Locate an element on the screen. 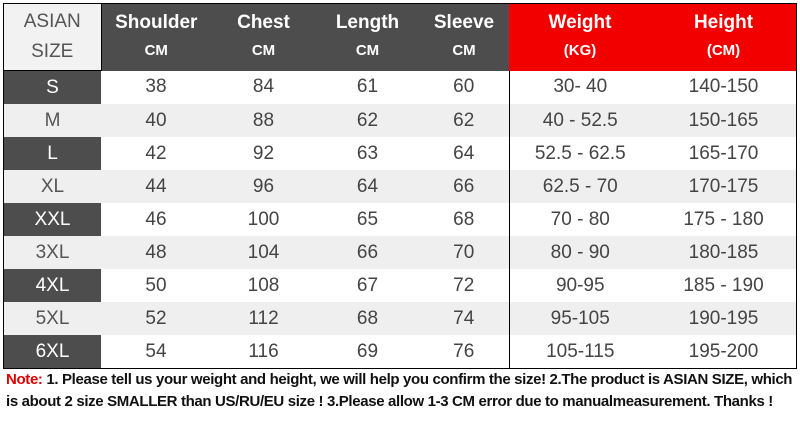 Image resolution: width=800 pixels, height=438 pixels. table-row: XL 44 96 64 66 62.5 - 70 170-175 is located at coordinates (400, 186).